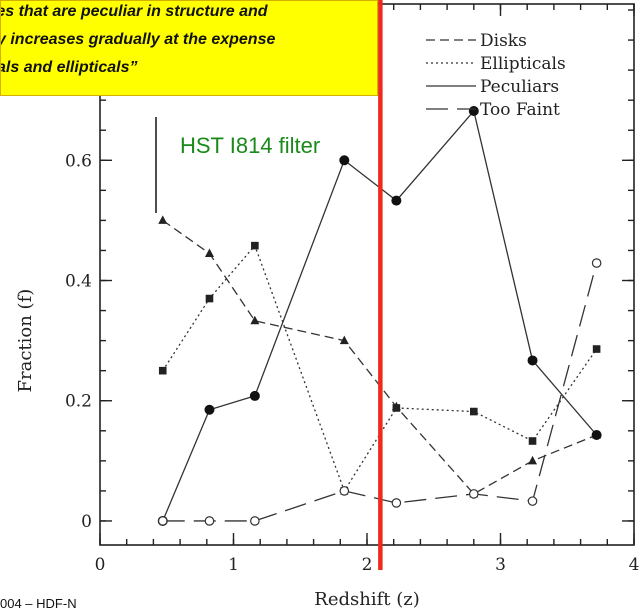 Image resolution: width=644 pixels, height=616 pixels. I want to click on y-tick-label: 0, so click(86, 522).